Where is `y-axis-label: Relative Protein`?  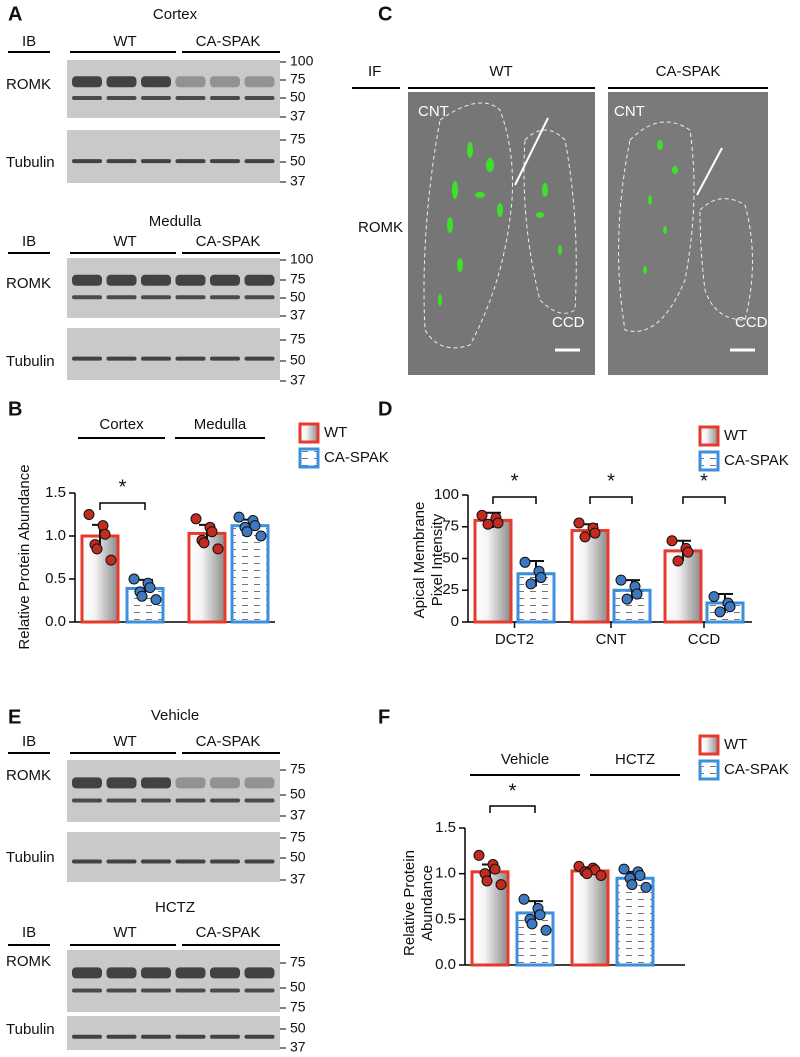
y-axis-label: Relative Protein is located at coordinates (409, 903).